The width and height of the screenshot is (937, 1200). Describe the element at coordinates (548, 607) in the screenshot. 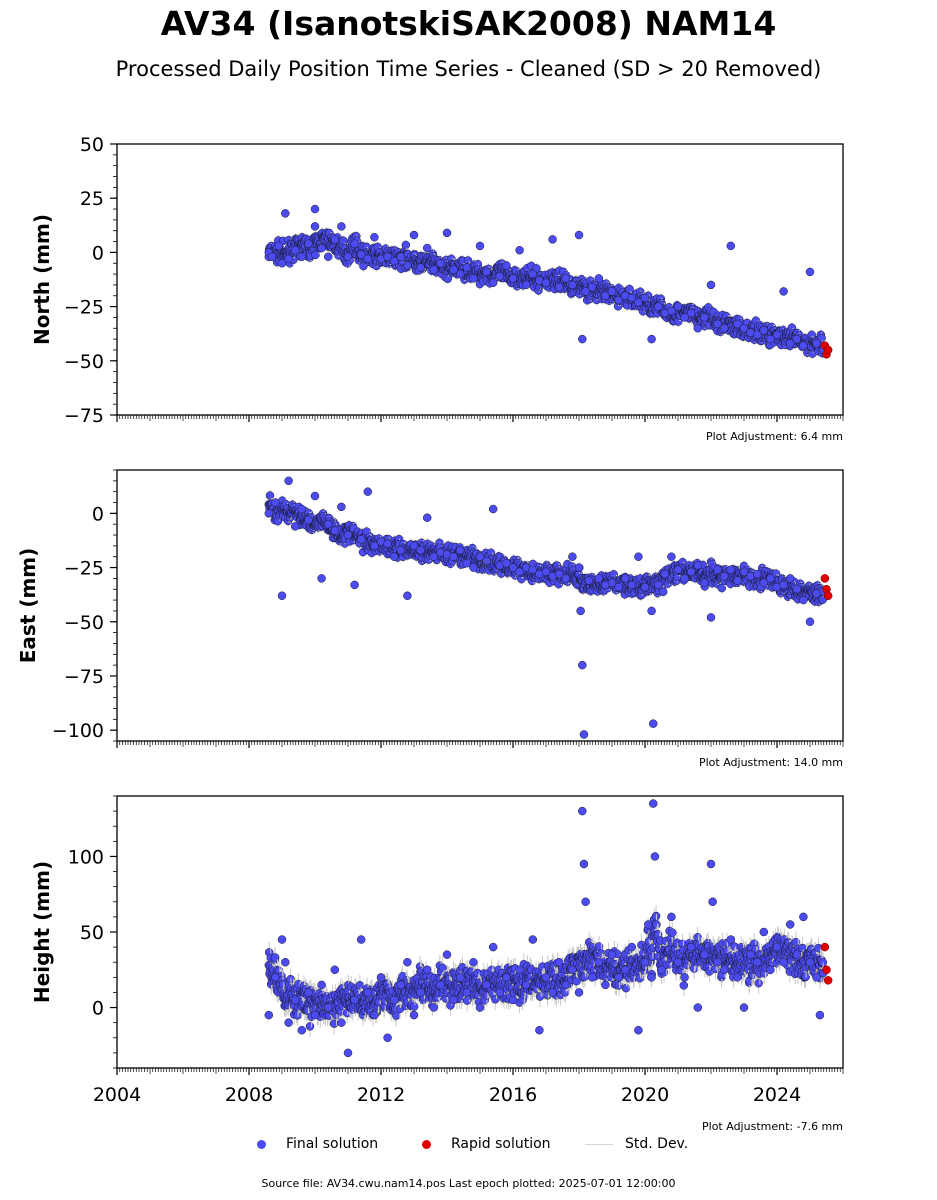

I see `plot-area-east` at that location.